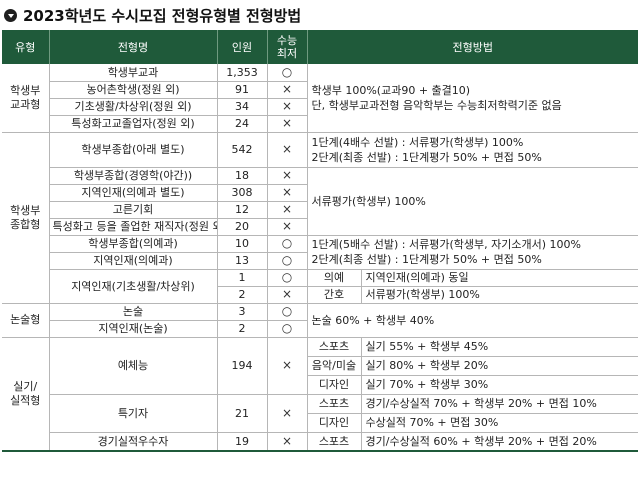 Image resolution: width=640 pixels, height=477 pixels. What do you see at coordinates (334, 294) in the screenshot?
I see `method-key: 간호` at bounding box center [334, 294].